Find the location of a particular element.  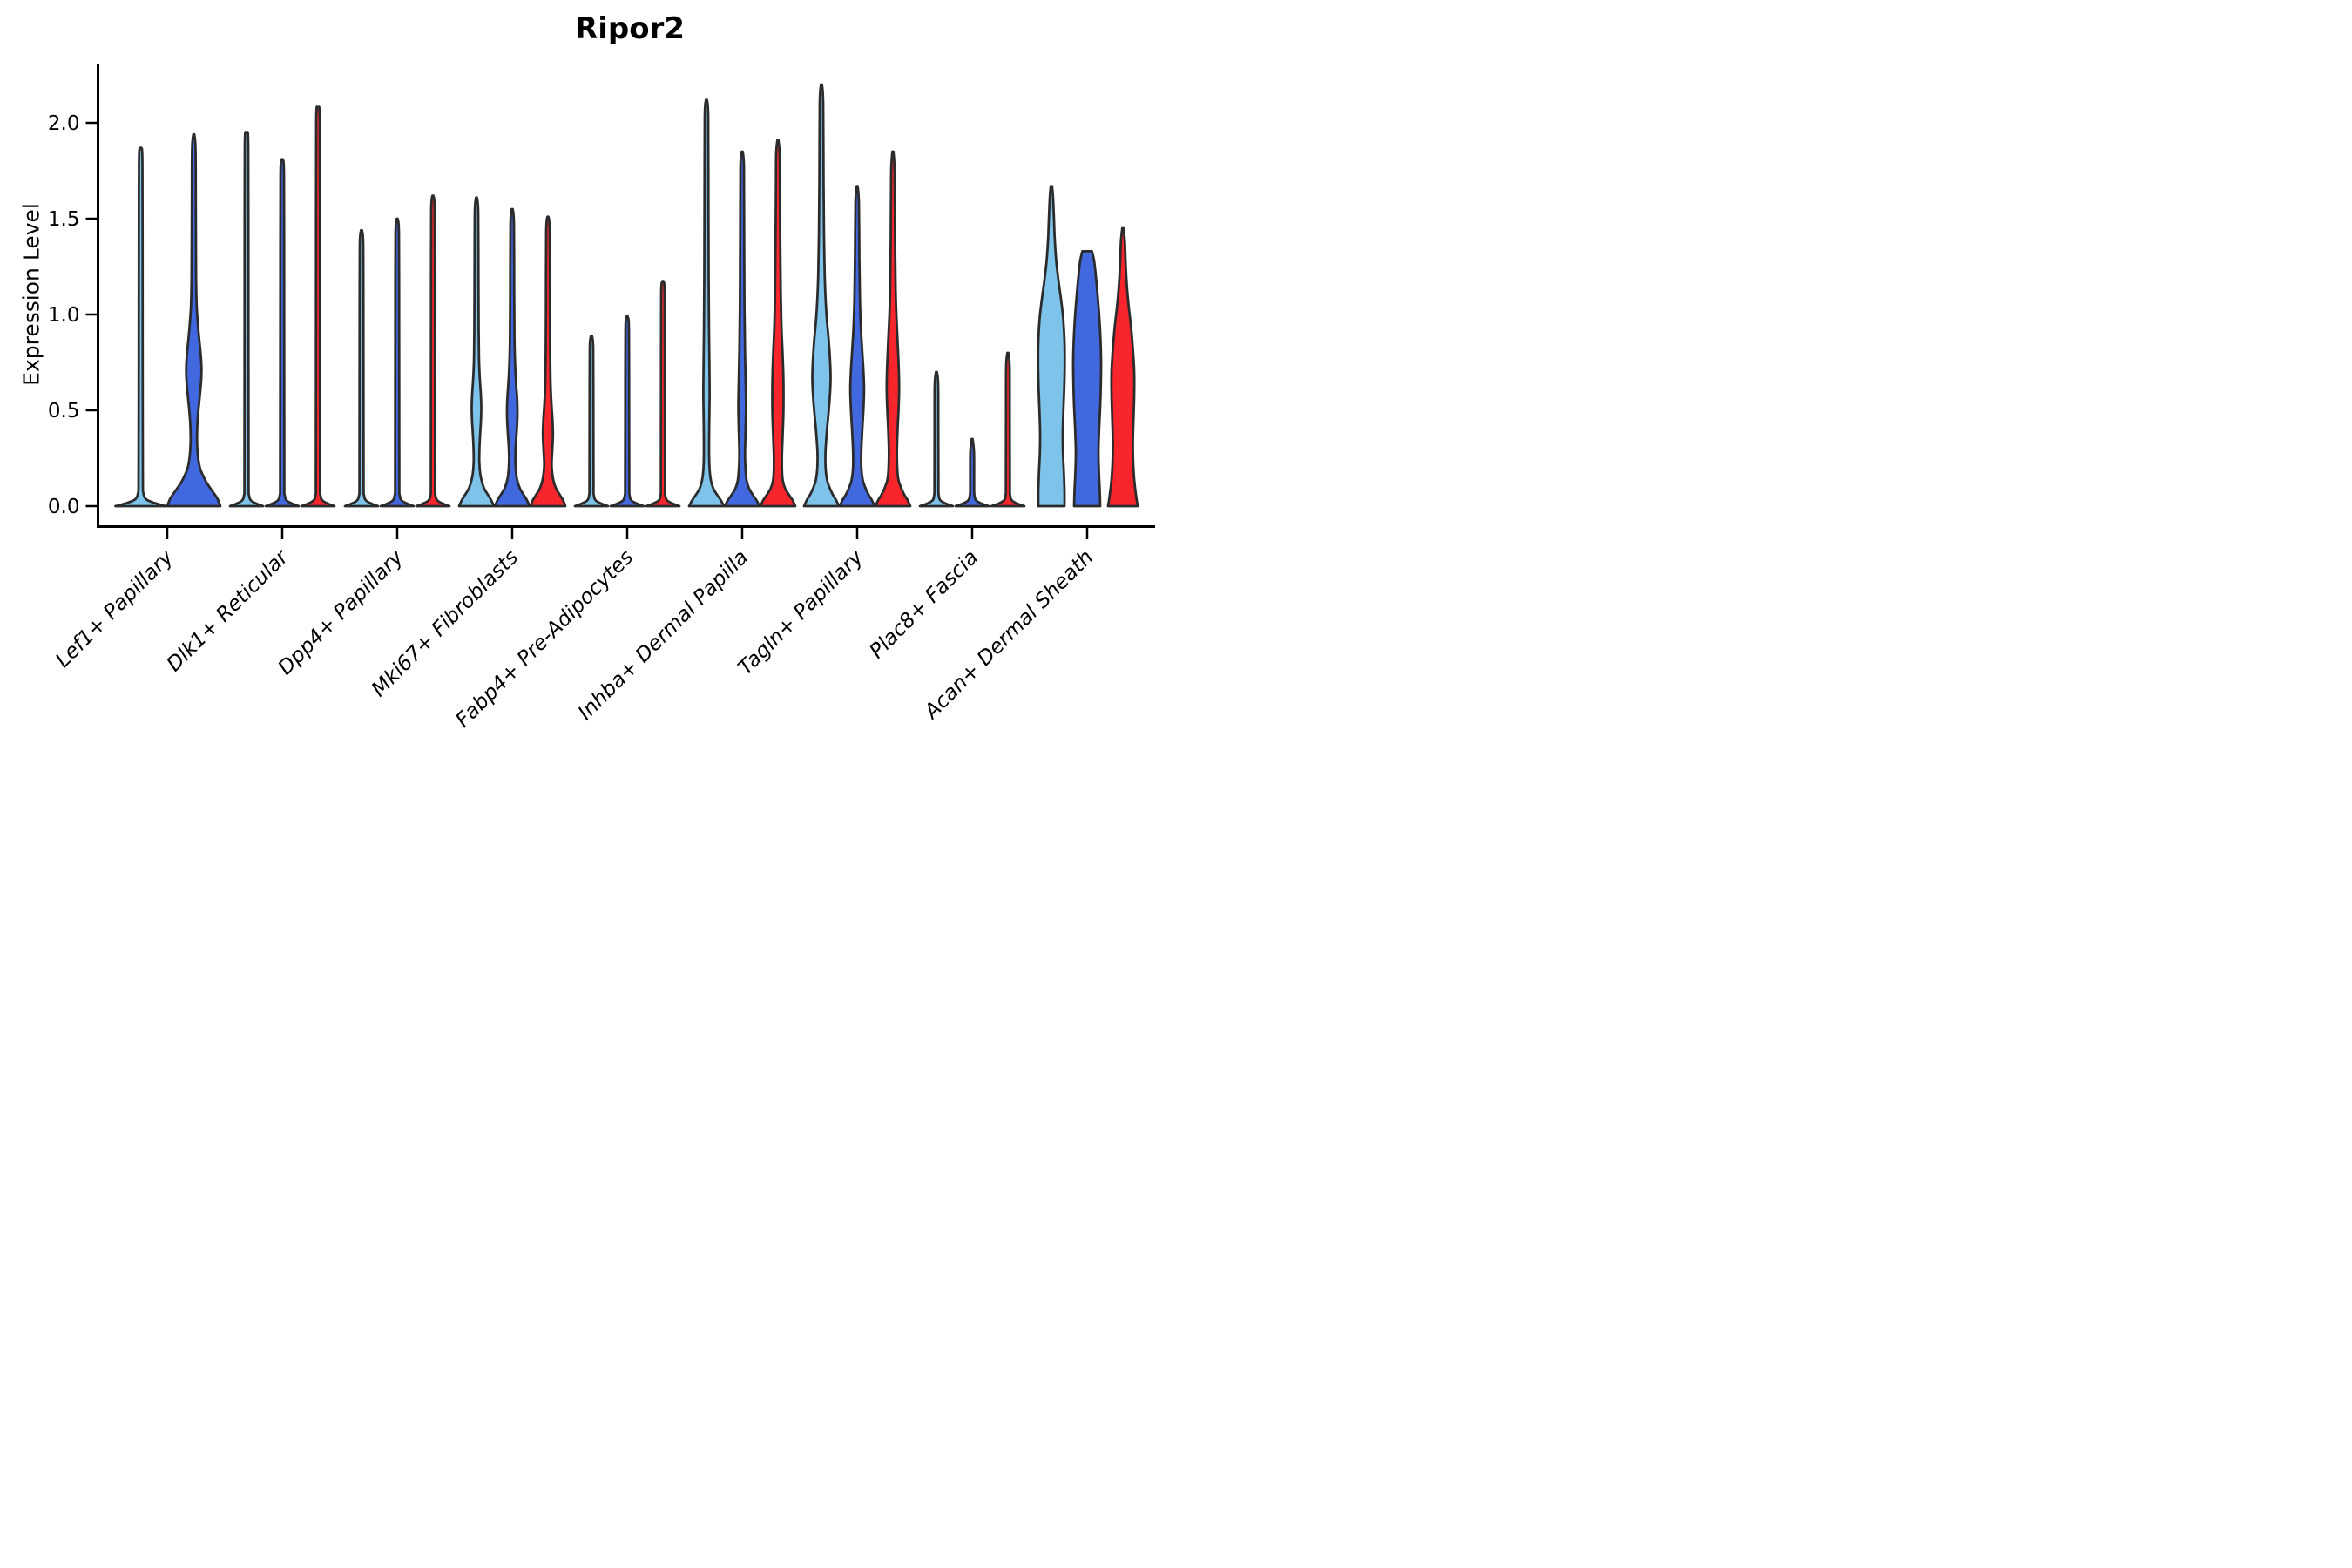

violin-dlk1-blue is located at coordinates (282, 333).